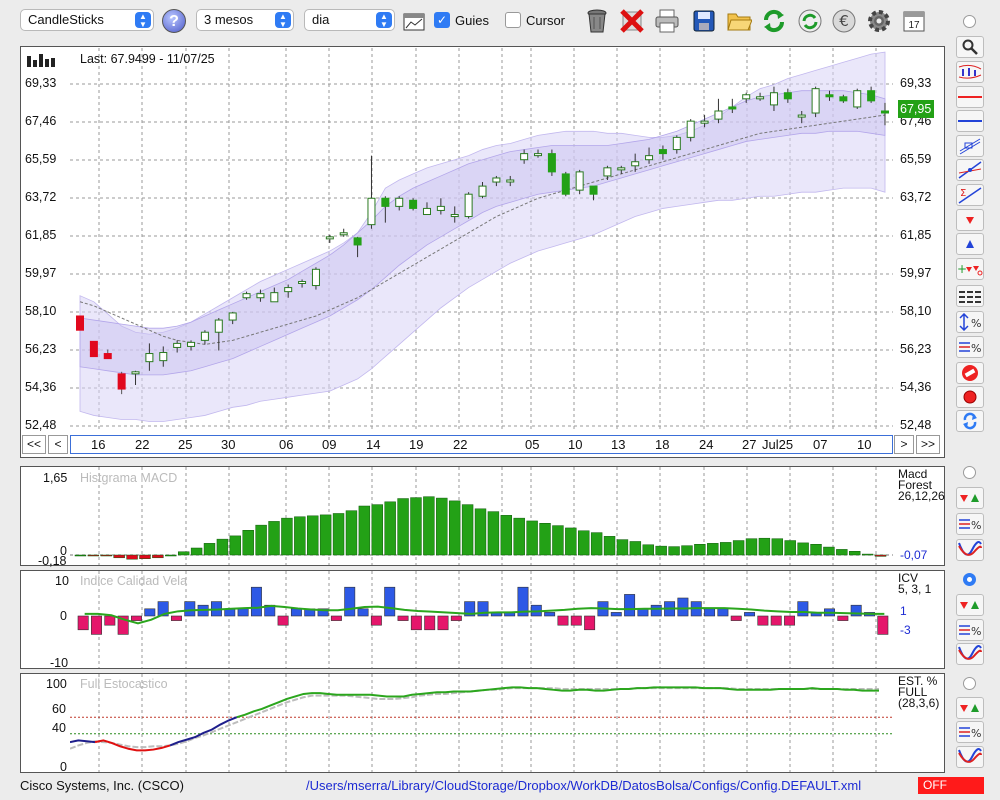 The height and width of the screenshot is (800, 1000). What do you see at coordinates (58, 444) in the screenshot?
I see `nav-prev-button: <` at bounding box center [58, 444].